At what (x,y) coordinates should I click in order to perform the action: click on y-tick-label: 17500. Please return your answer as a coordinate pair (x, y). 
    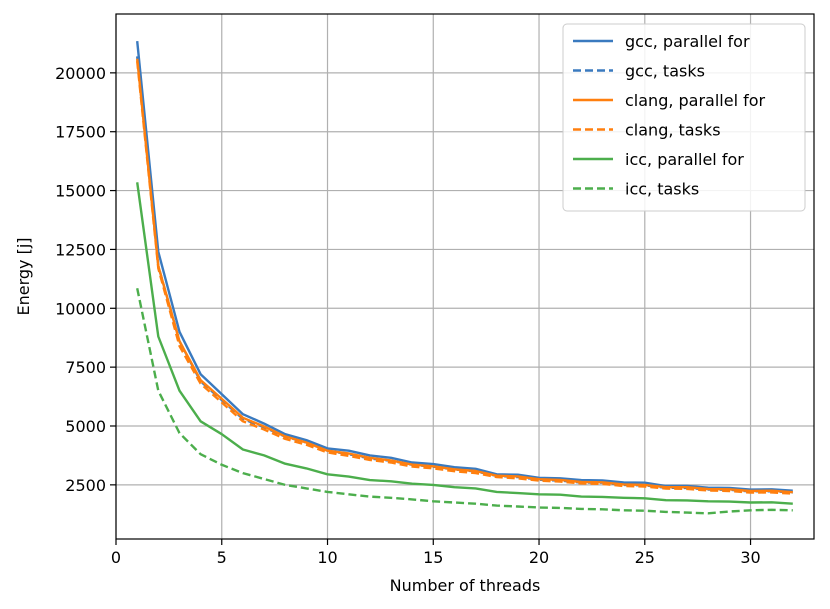
    Looking at the image, I should click on (80, 132).